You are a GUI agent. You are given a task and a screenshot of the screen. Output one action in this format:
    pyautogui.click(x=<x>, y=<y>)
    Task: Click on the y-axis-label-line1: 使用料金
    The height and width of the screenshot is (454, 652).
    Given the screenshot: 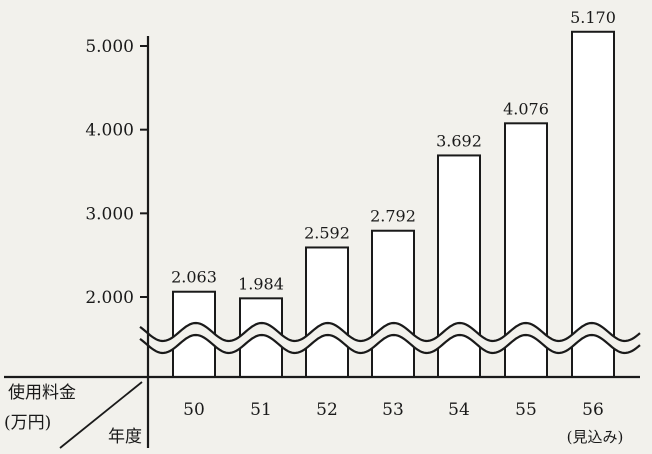 What is the action you would take?
    pyautogui.click(x=42, y=392)
    